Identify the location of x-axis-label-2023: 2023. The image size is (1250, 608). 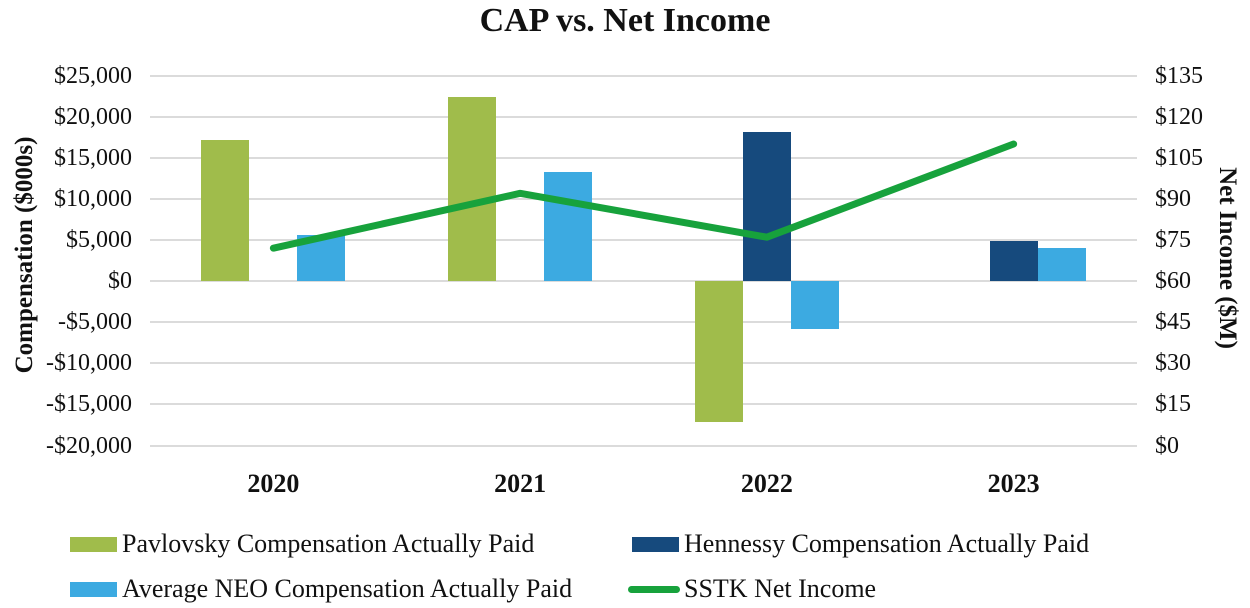
(1013, 483).